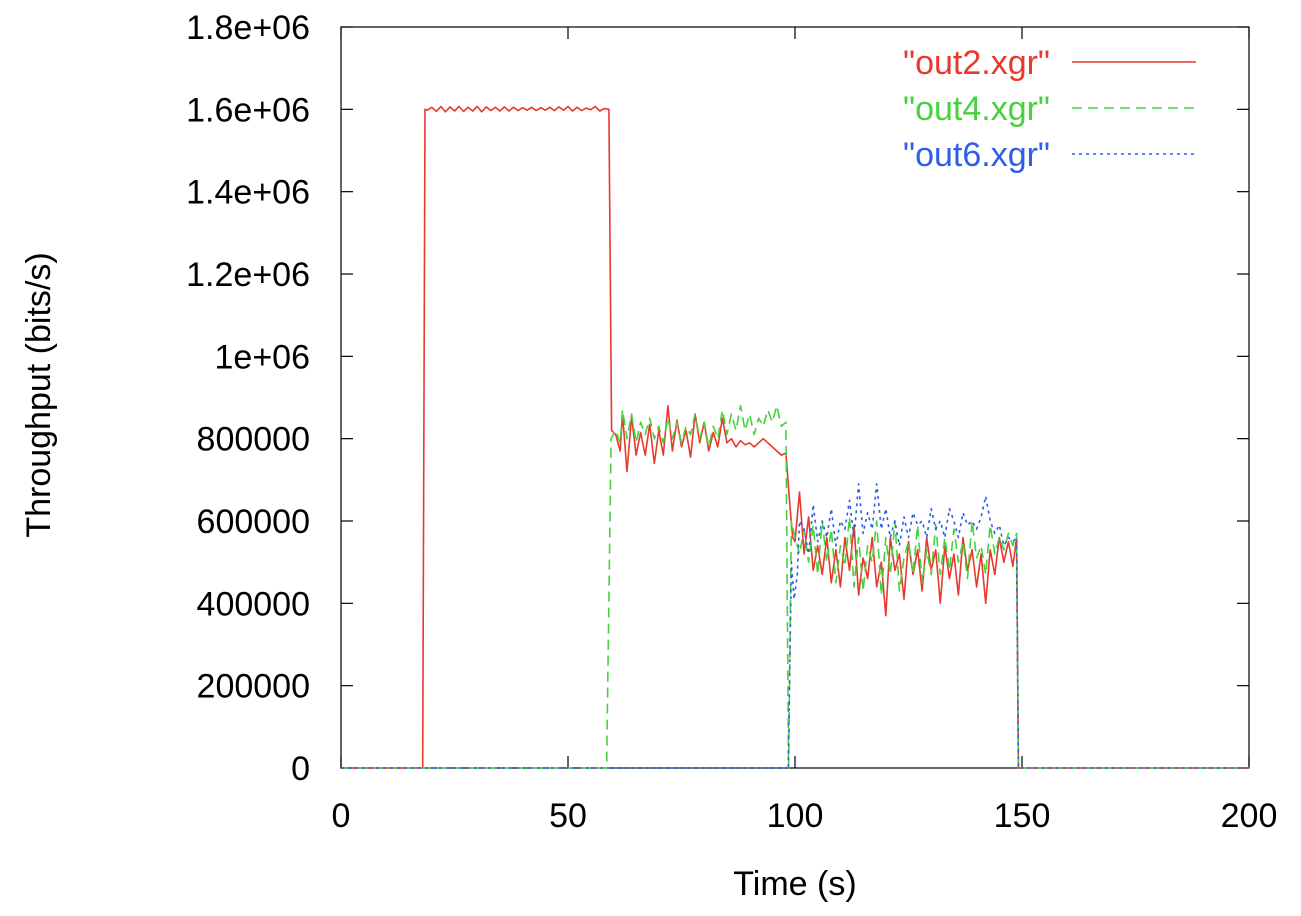 Image resolution: width=1301 pixels, height=916 pixels. I want to click on legend-label-3: "out6.xgr", so click(976, 155).